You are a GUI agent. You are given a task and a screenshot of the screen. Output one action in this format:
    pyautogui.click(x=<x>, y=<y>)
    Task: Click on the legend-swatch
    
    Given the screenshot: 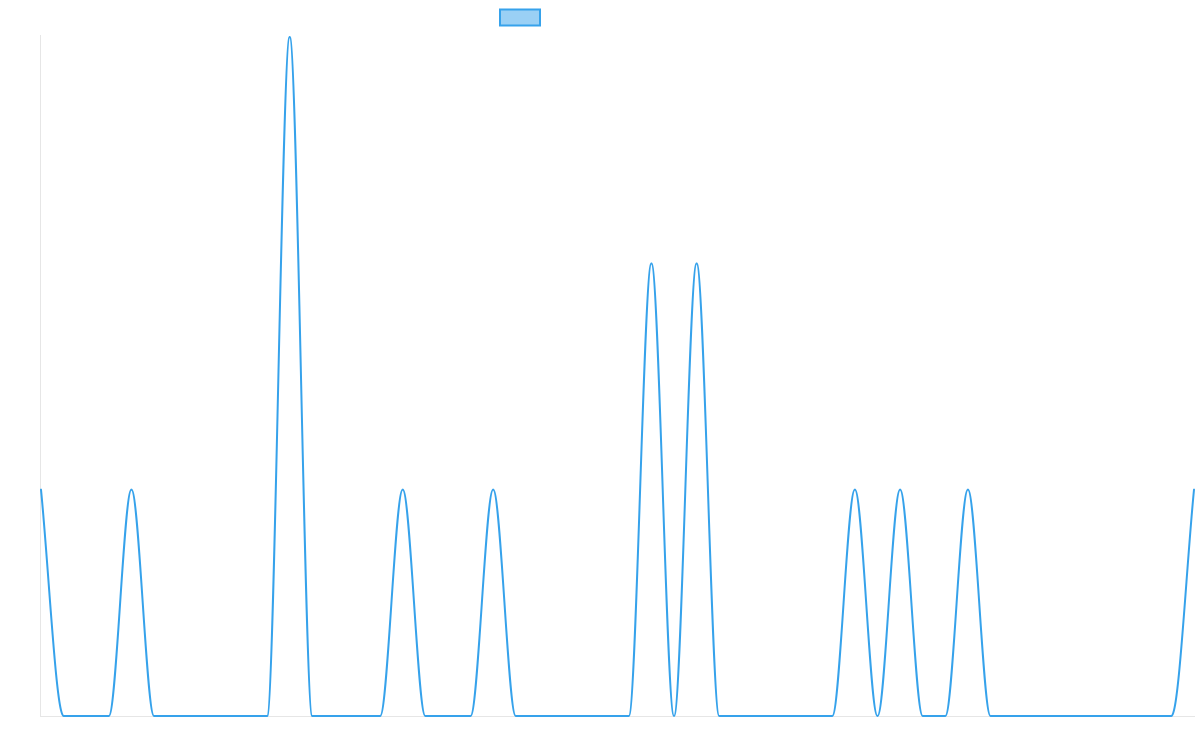 What is the action you would take?
    pyautogui.click(x=520, y=17)
    